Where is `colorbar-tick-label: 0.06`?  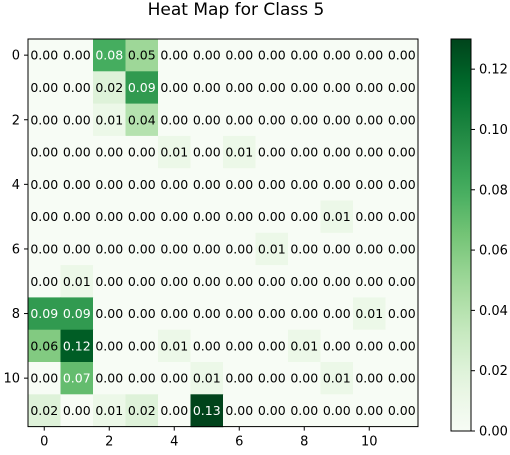
colorbar-tick-label: 0.06 is located at coordinates (493, 251).